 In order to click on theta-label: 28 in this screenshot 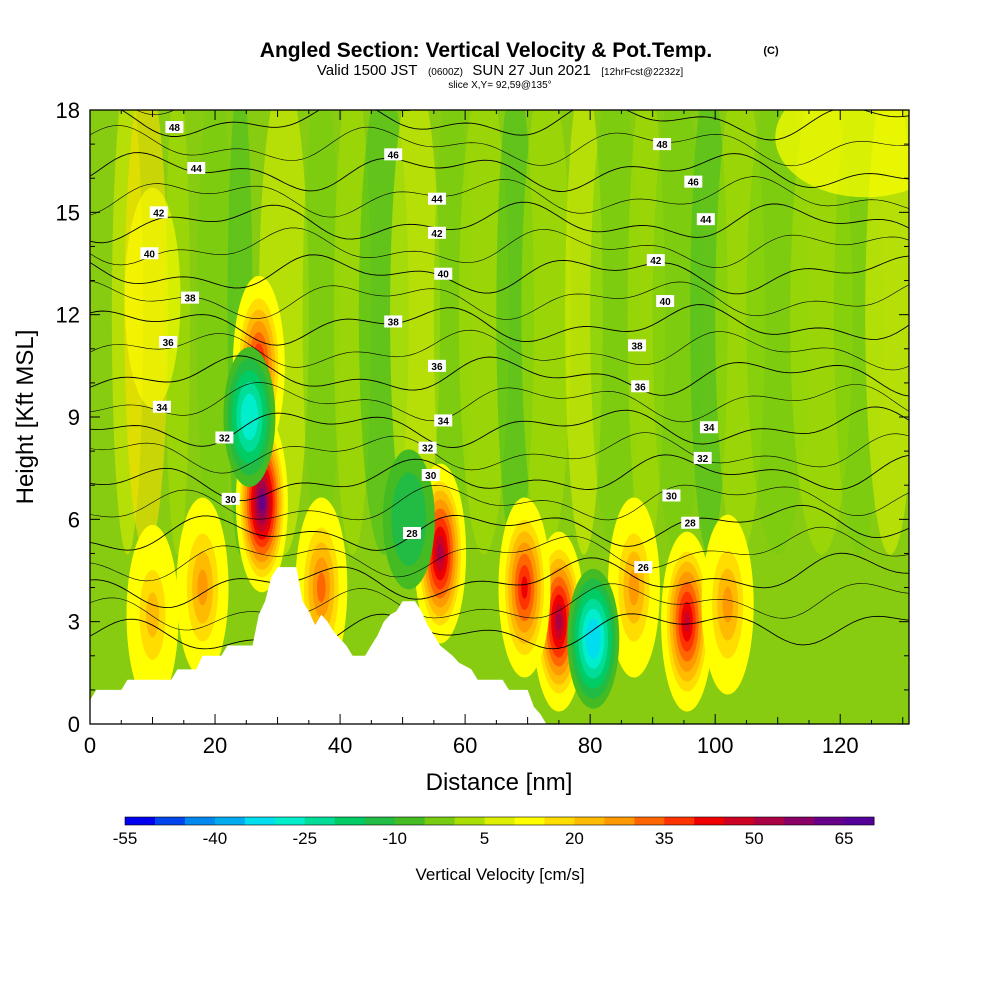, I will do `click(691, 524)`.